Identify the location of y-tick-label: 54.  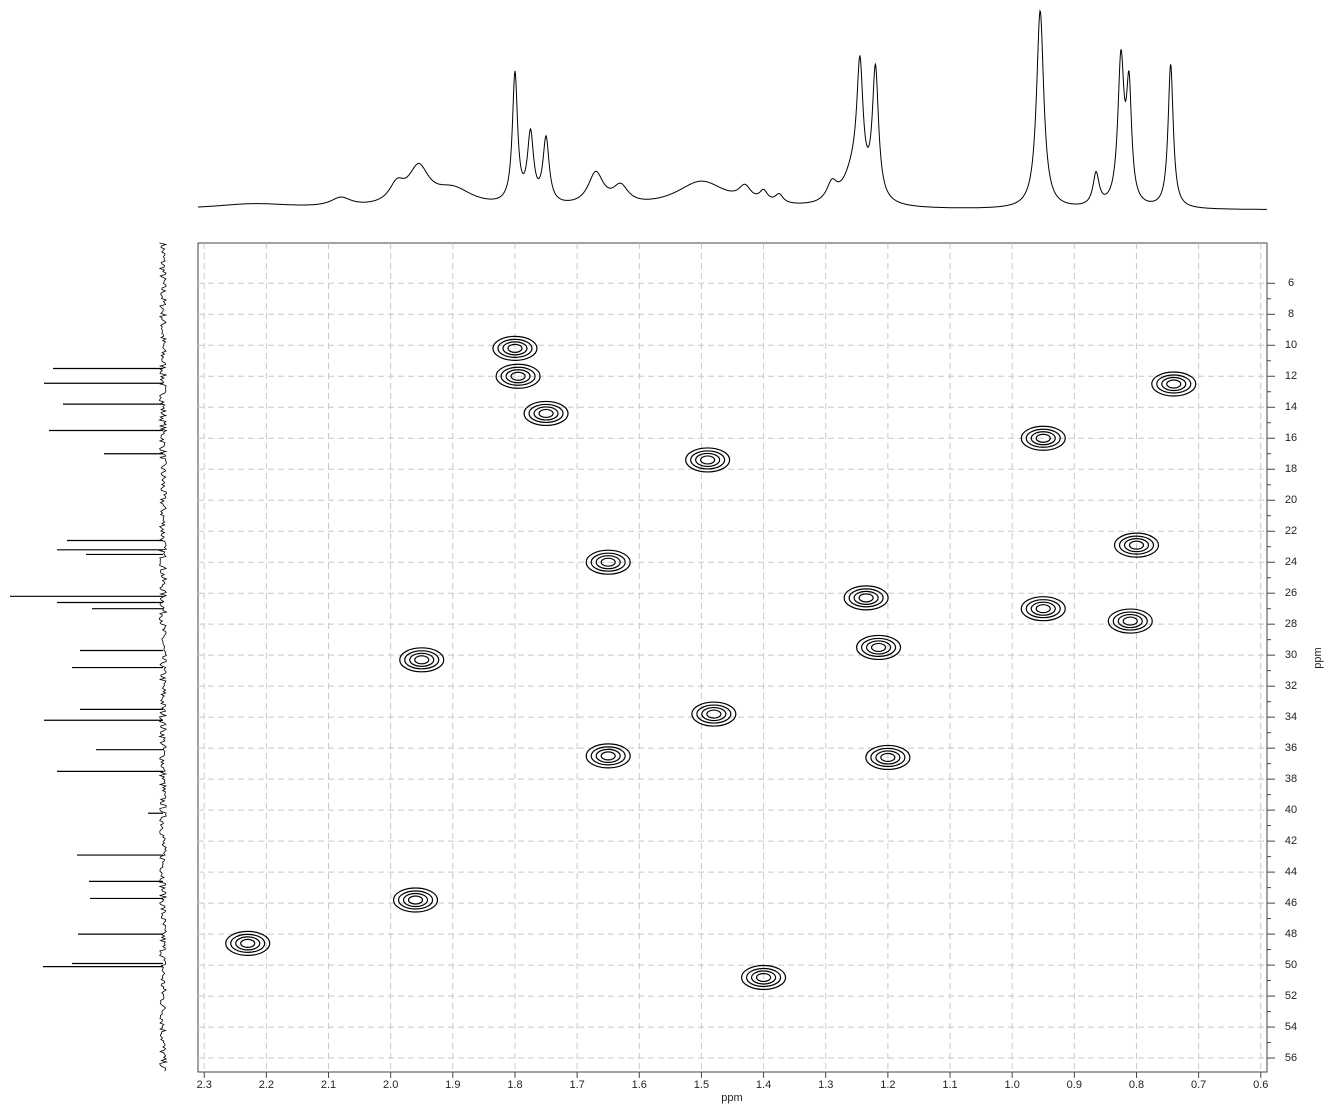
(1291, 1027).